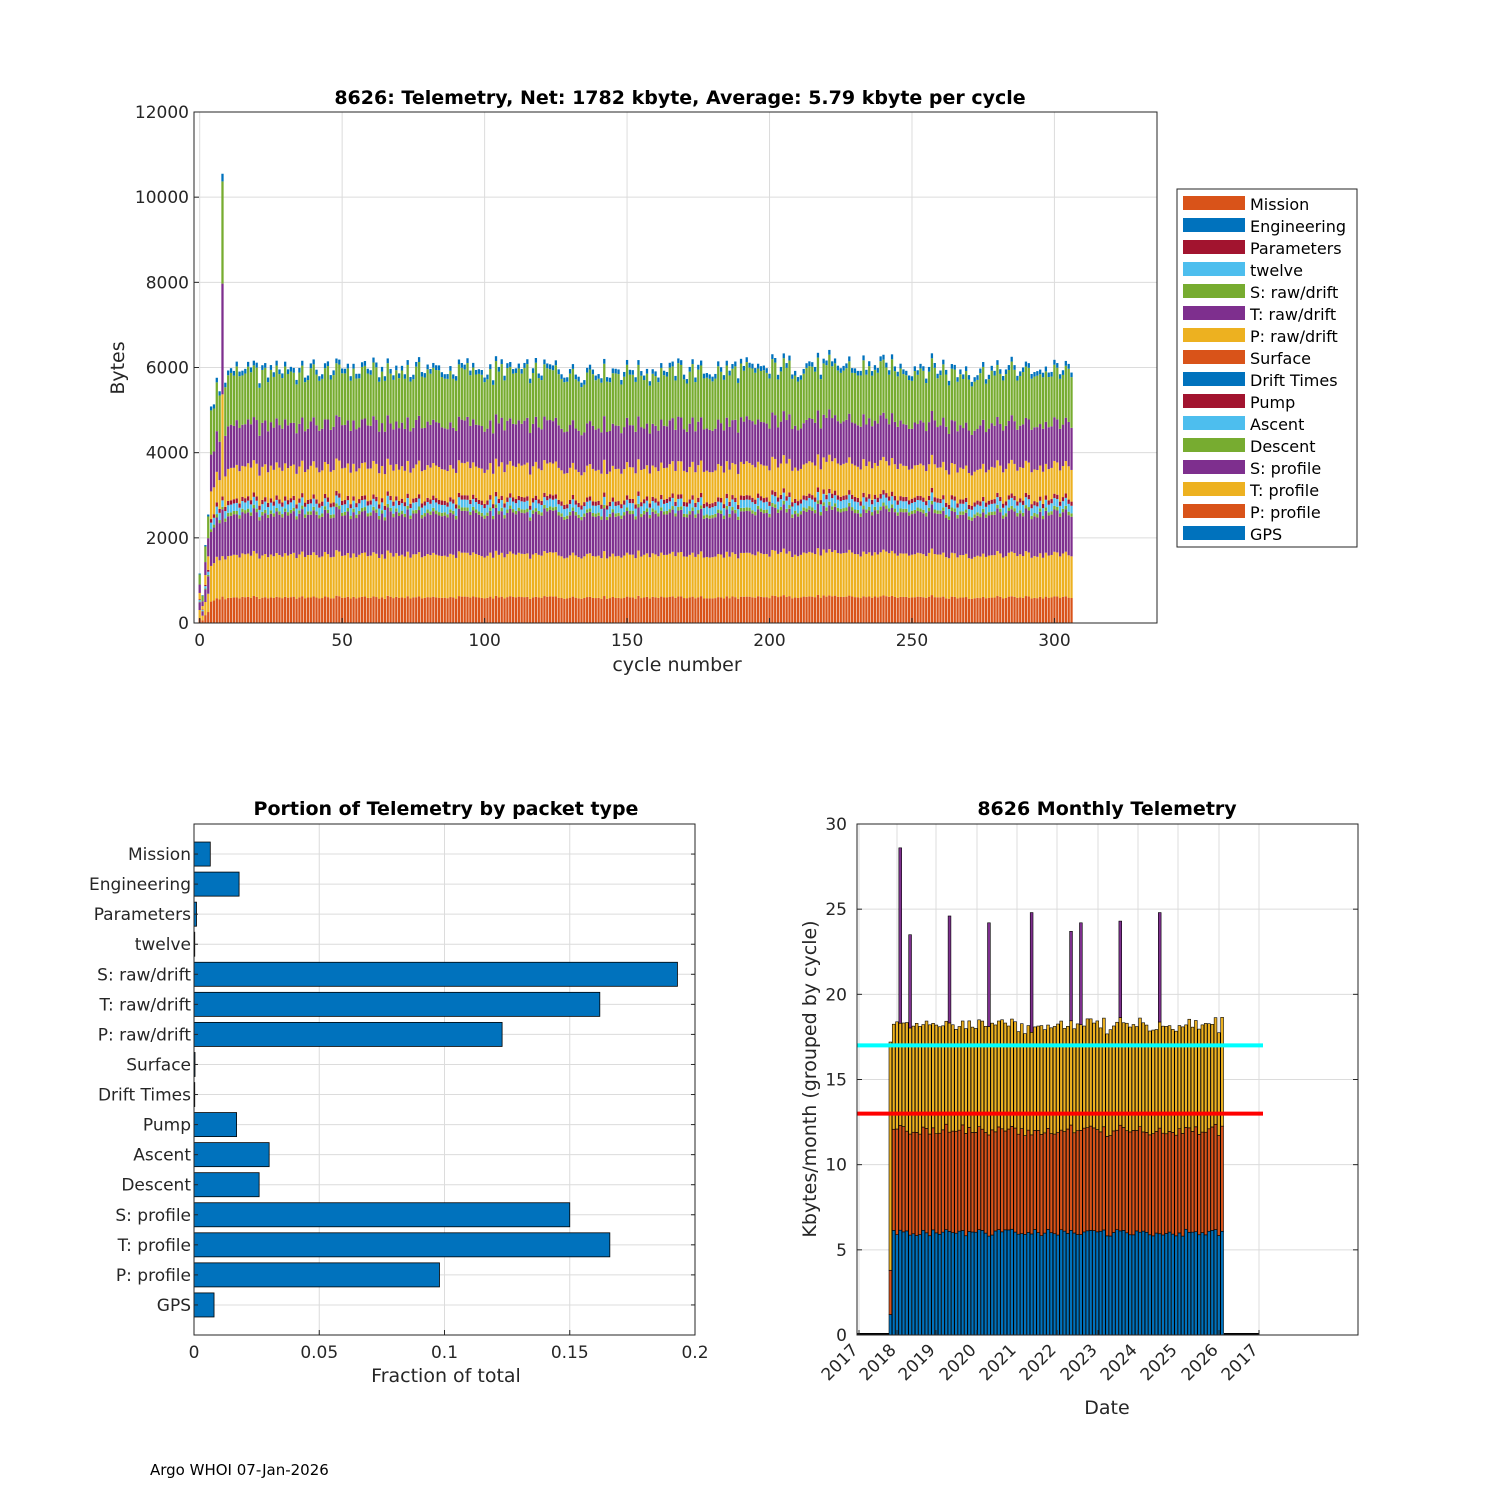 Image resolution: width=1500 pixels, height=1504 pixels. What do you see at coordinates (1266, 534) in the screenshot?
I see `legend-label: GPS` at bounding box center [1266, 534].